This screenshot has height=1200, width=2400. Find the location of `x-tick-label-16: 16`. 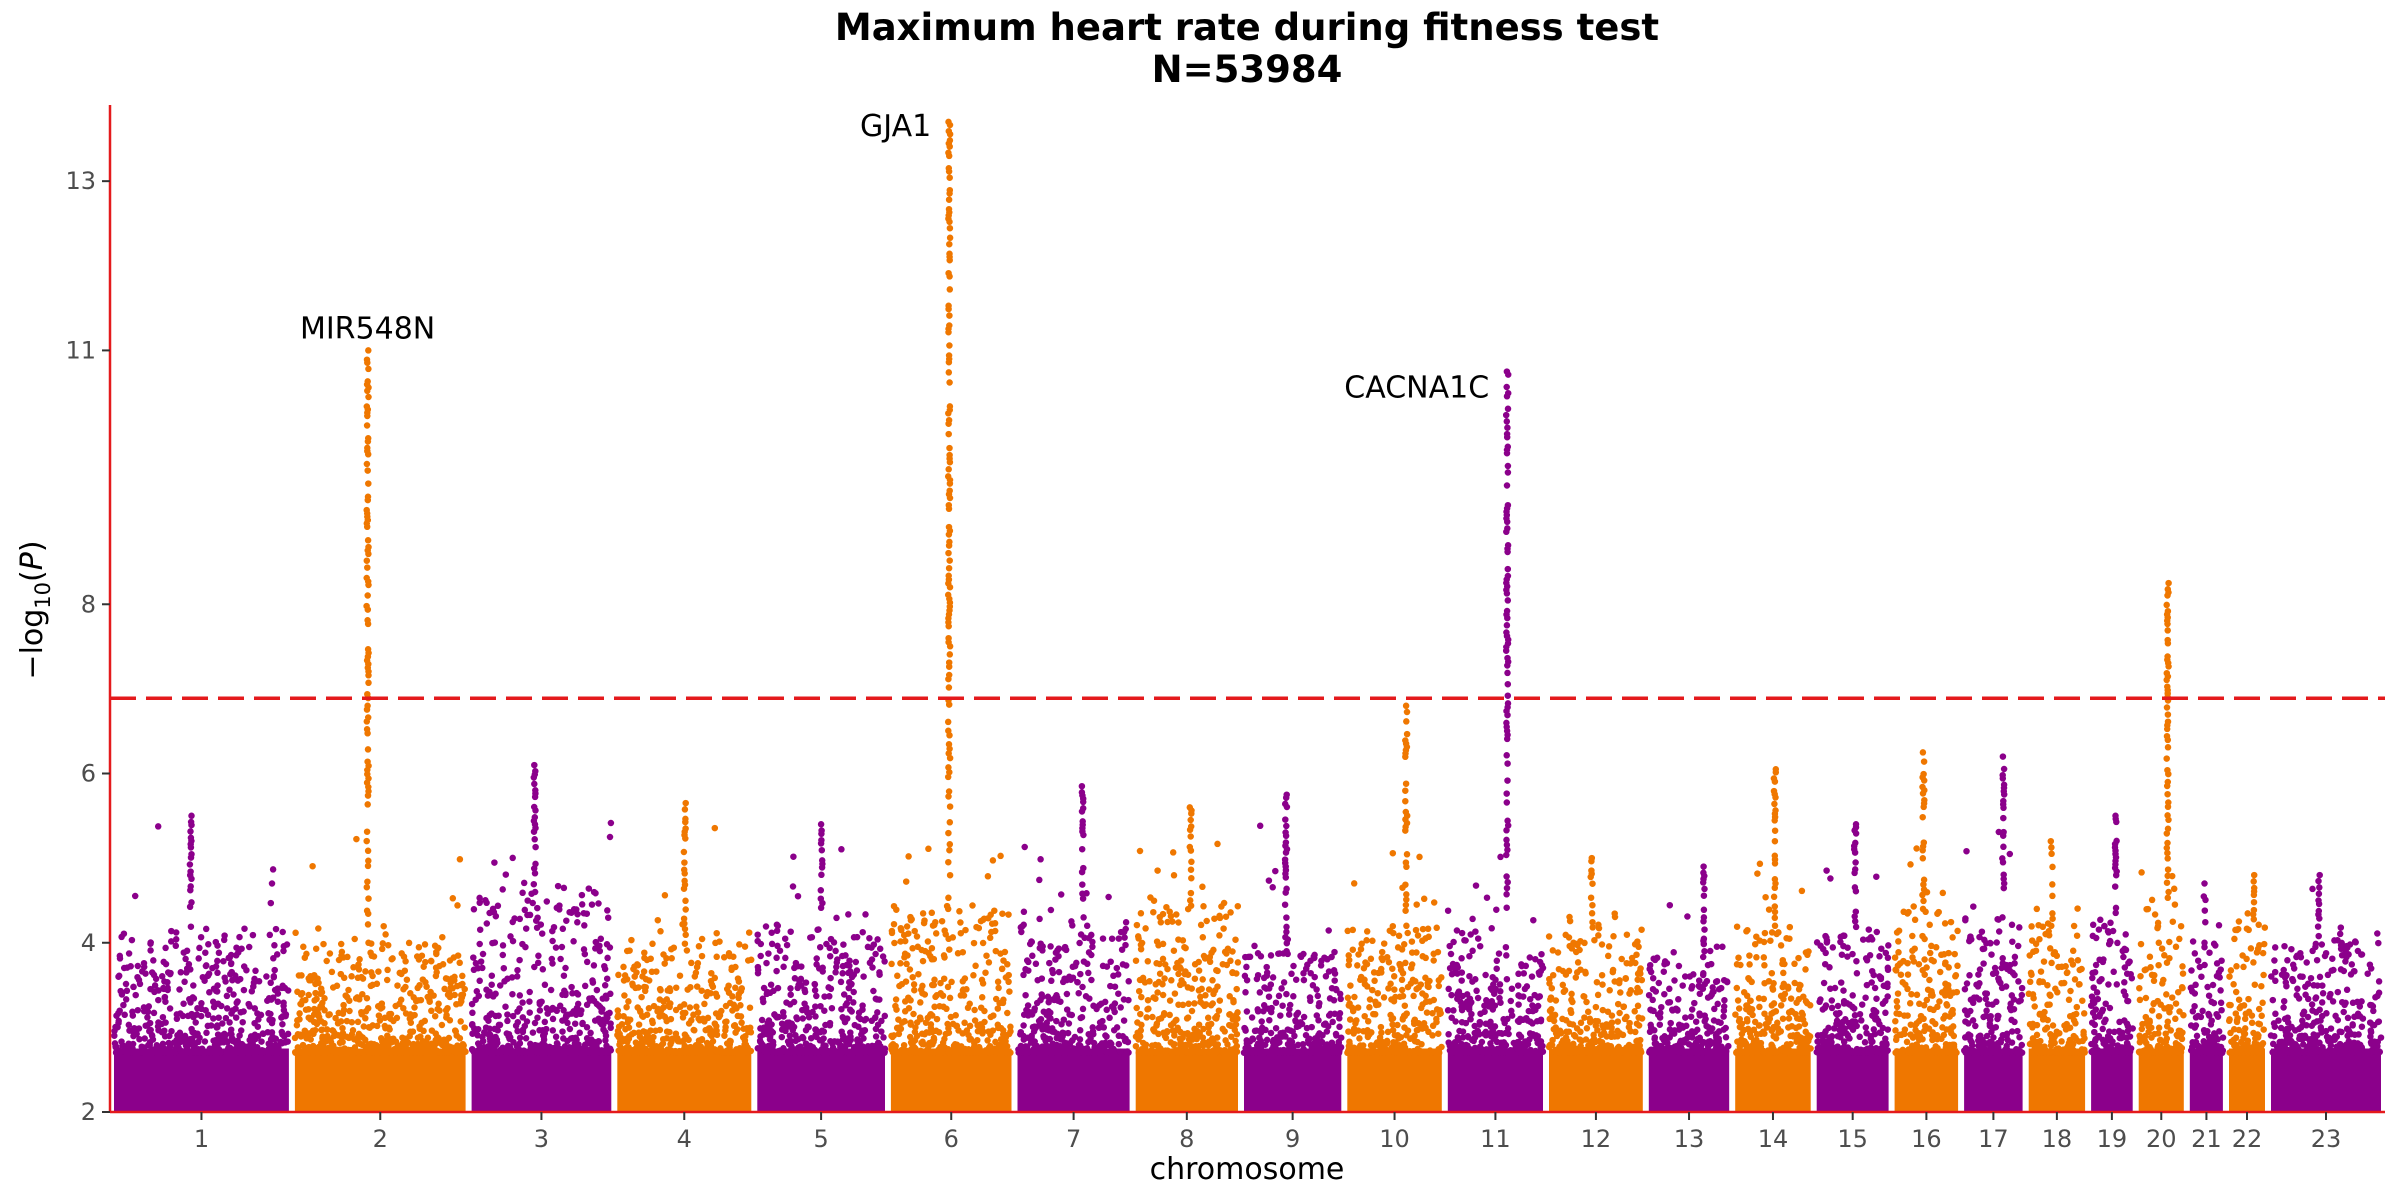

x-tick-label-16: 16 is located at coordinates (1926, 1139).